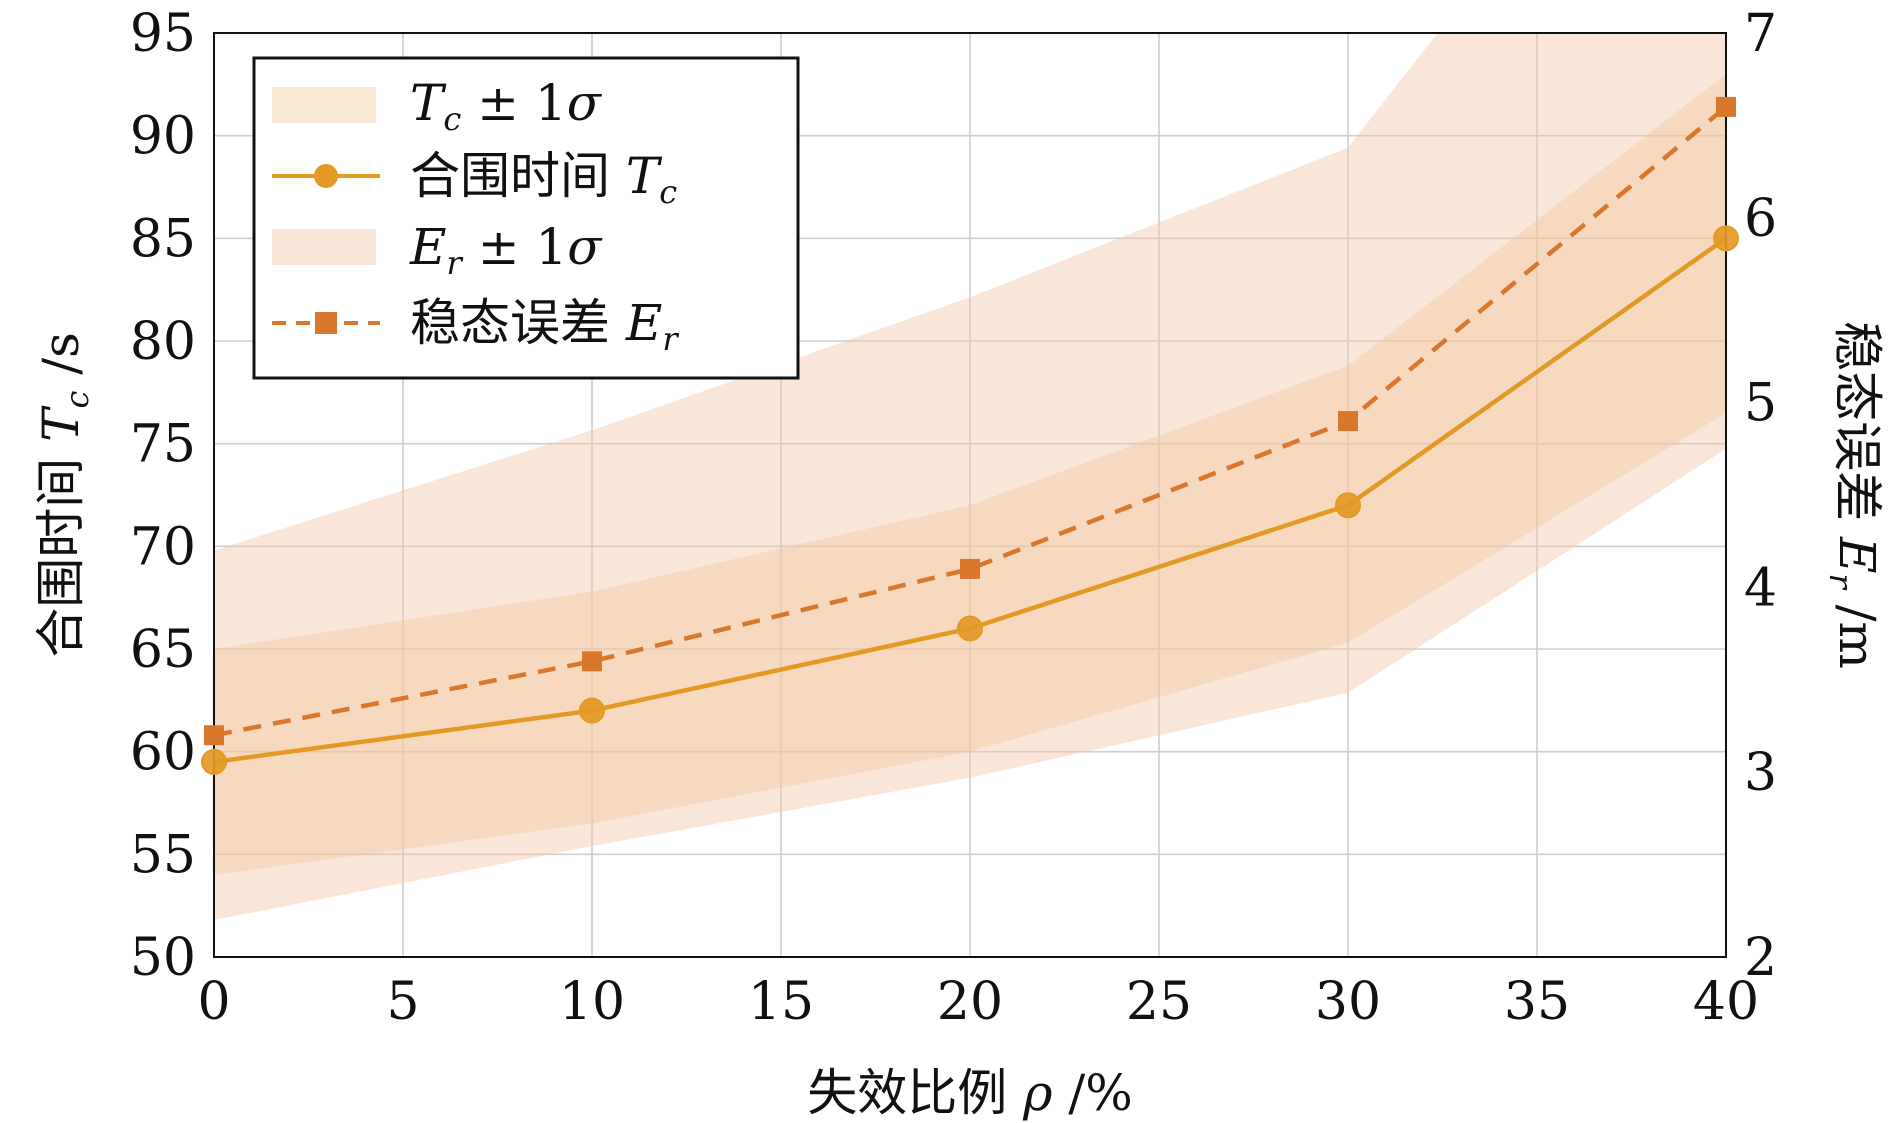 The image size is (1890, 1123). Describe the element at coordinates (1037, 1093) in the screenshot. I see `x-axis-title-rho: ρ` at that location.